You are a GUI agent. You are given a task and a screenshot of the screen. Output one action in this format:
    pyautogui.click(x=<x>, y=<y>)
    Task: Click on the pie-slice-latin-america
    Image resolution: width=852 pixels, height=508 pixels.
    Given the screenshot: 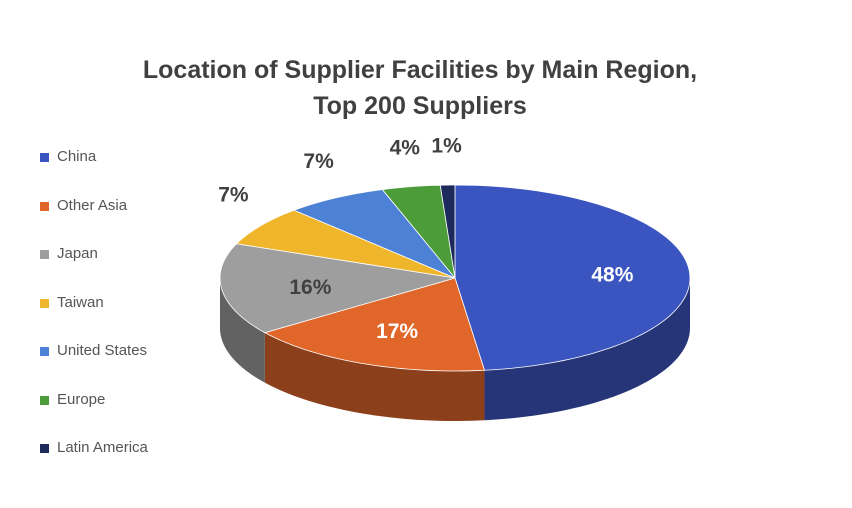 What is the action you would take?
    pyautogui.click(x=447, y=231)
    